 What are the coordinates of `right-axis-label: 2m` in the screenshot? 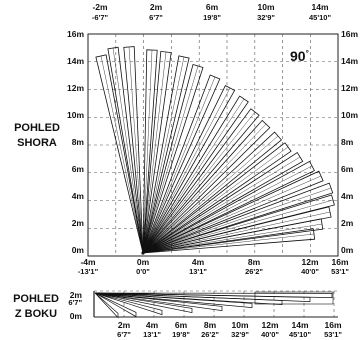 It's located at (347, 223).